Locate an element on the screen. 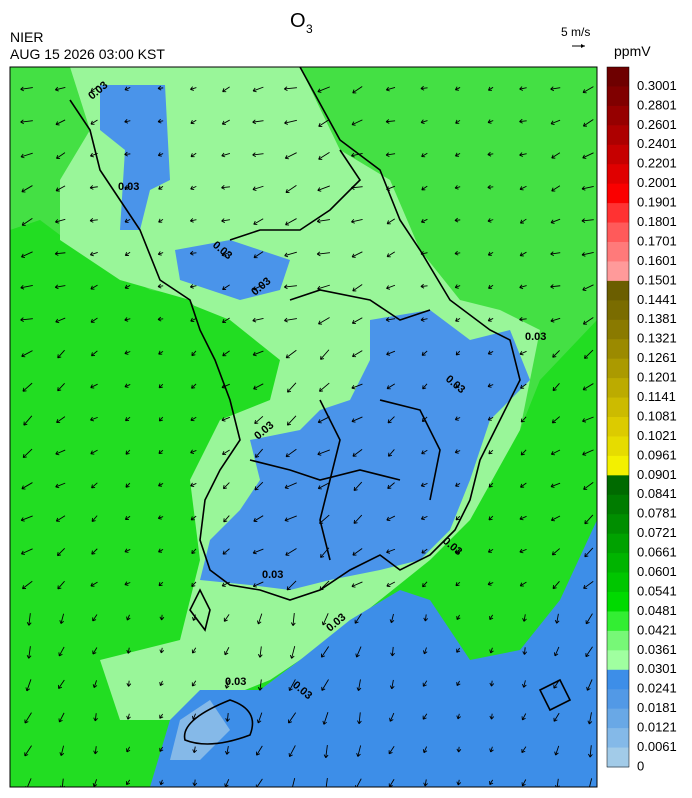  colorbar-unit: ppmV is located at coordinates (632, 51).